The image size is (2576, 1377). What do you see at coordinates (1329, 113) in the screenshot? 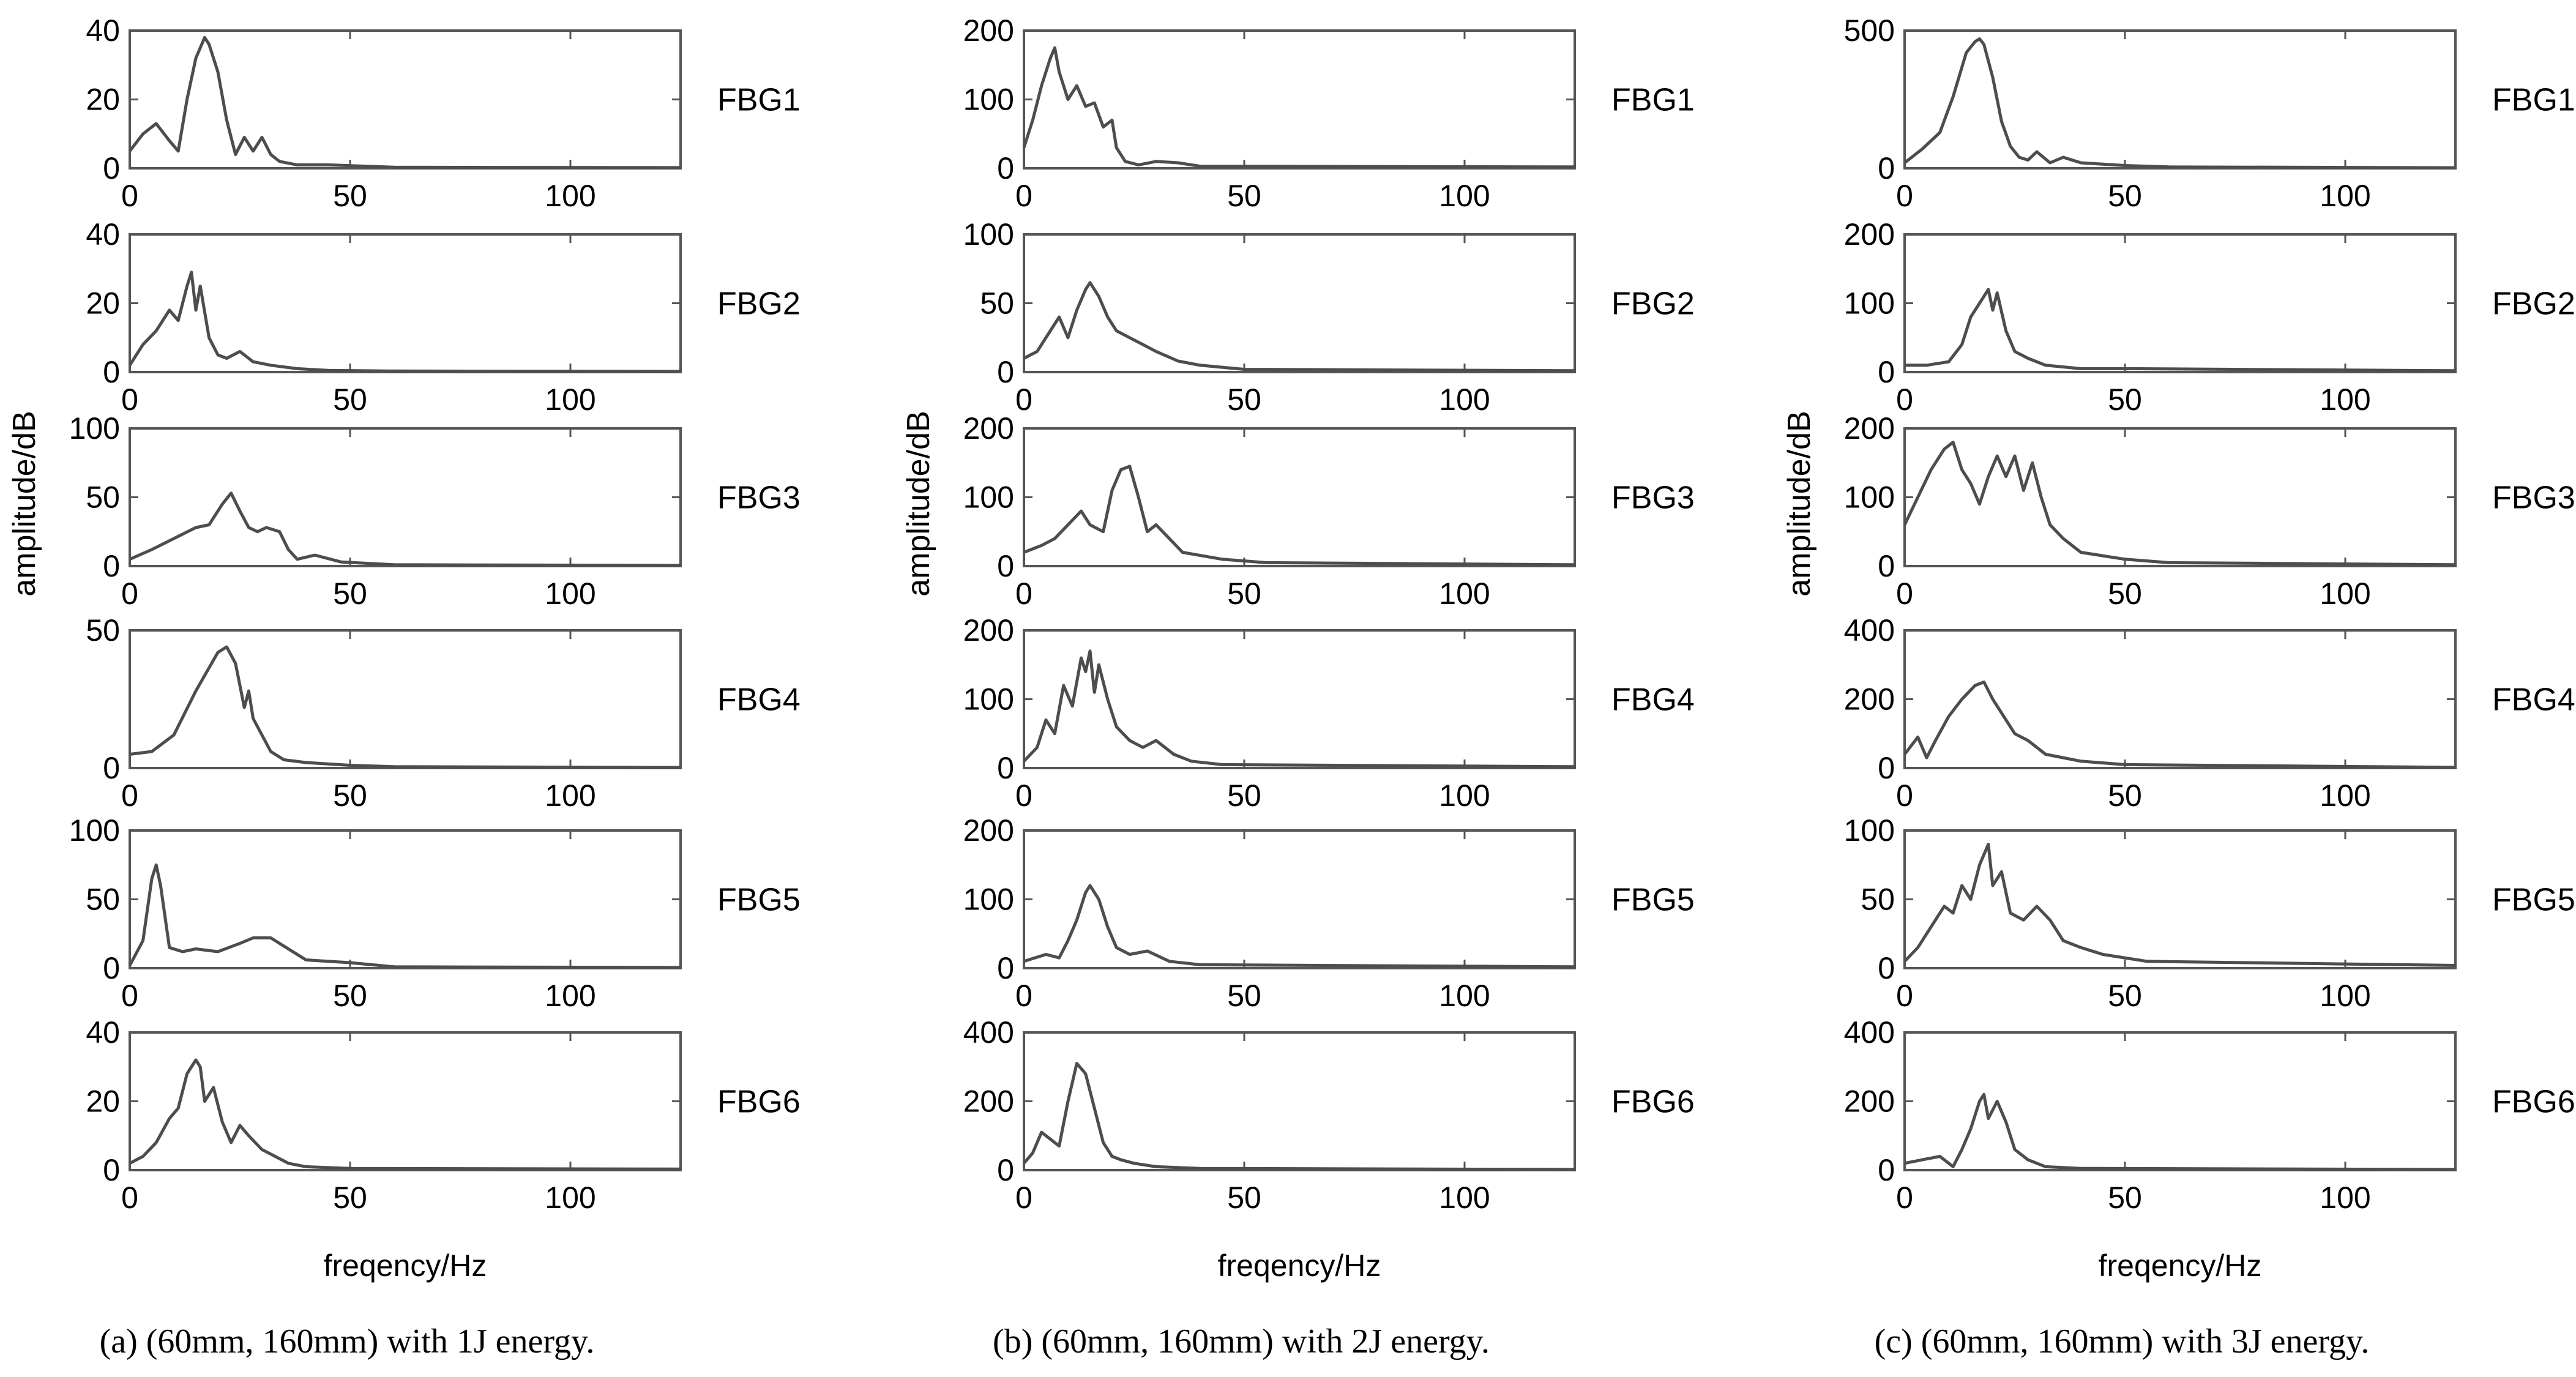
I see `subplot-fbg1: 0 50 100 0 100 200 FBG1` at bounding box center [1329, 113].